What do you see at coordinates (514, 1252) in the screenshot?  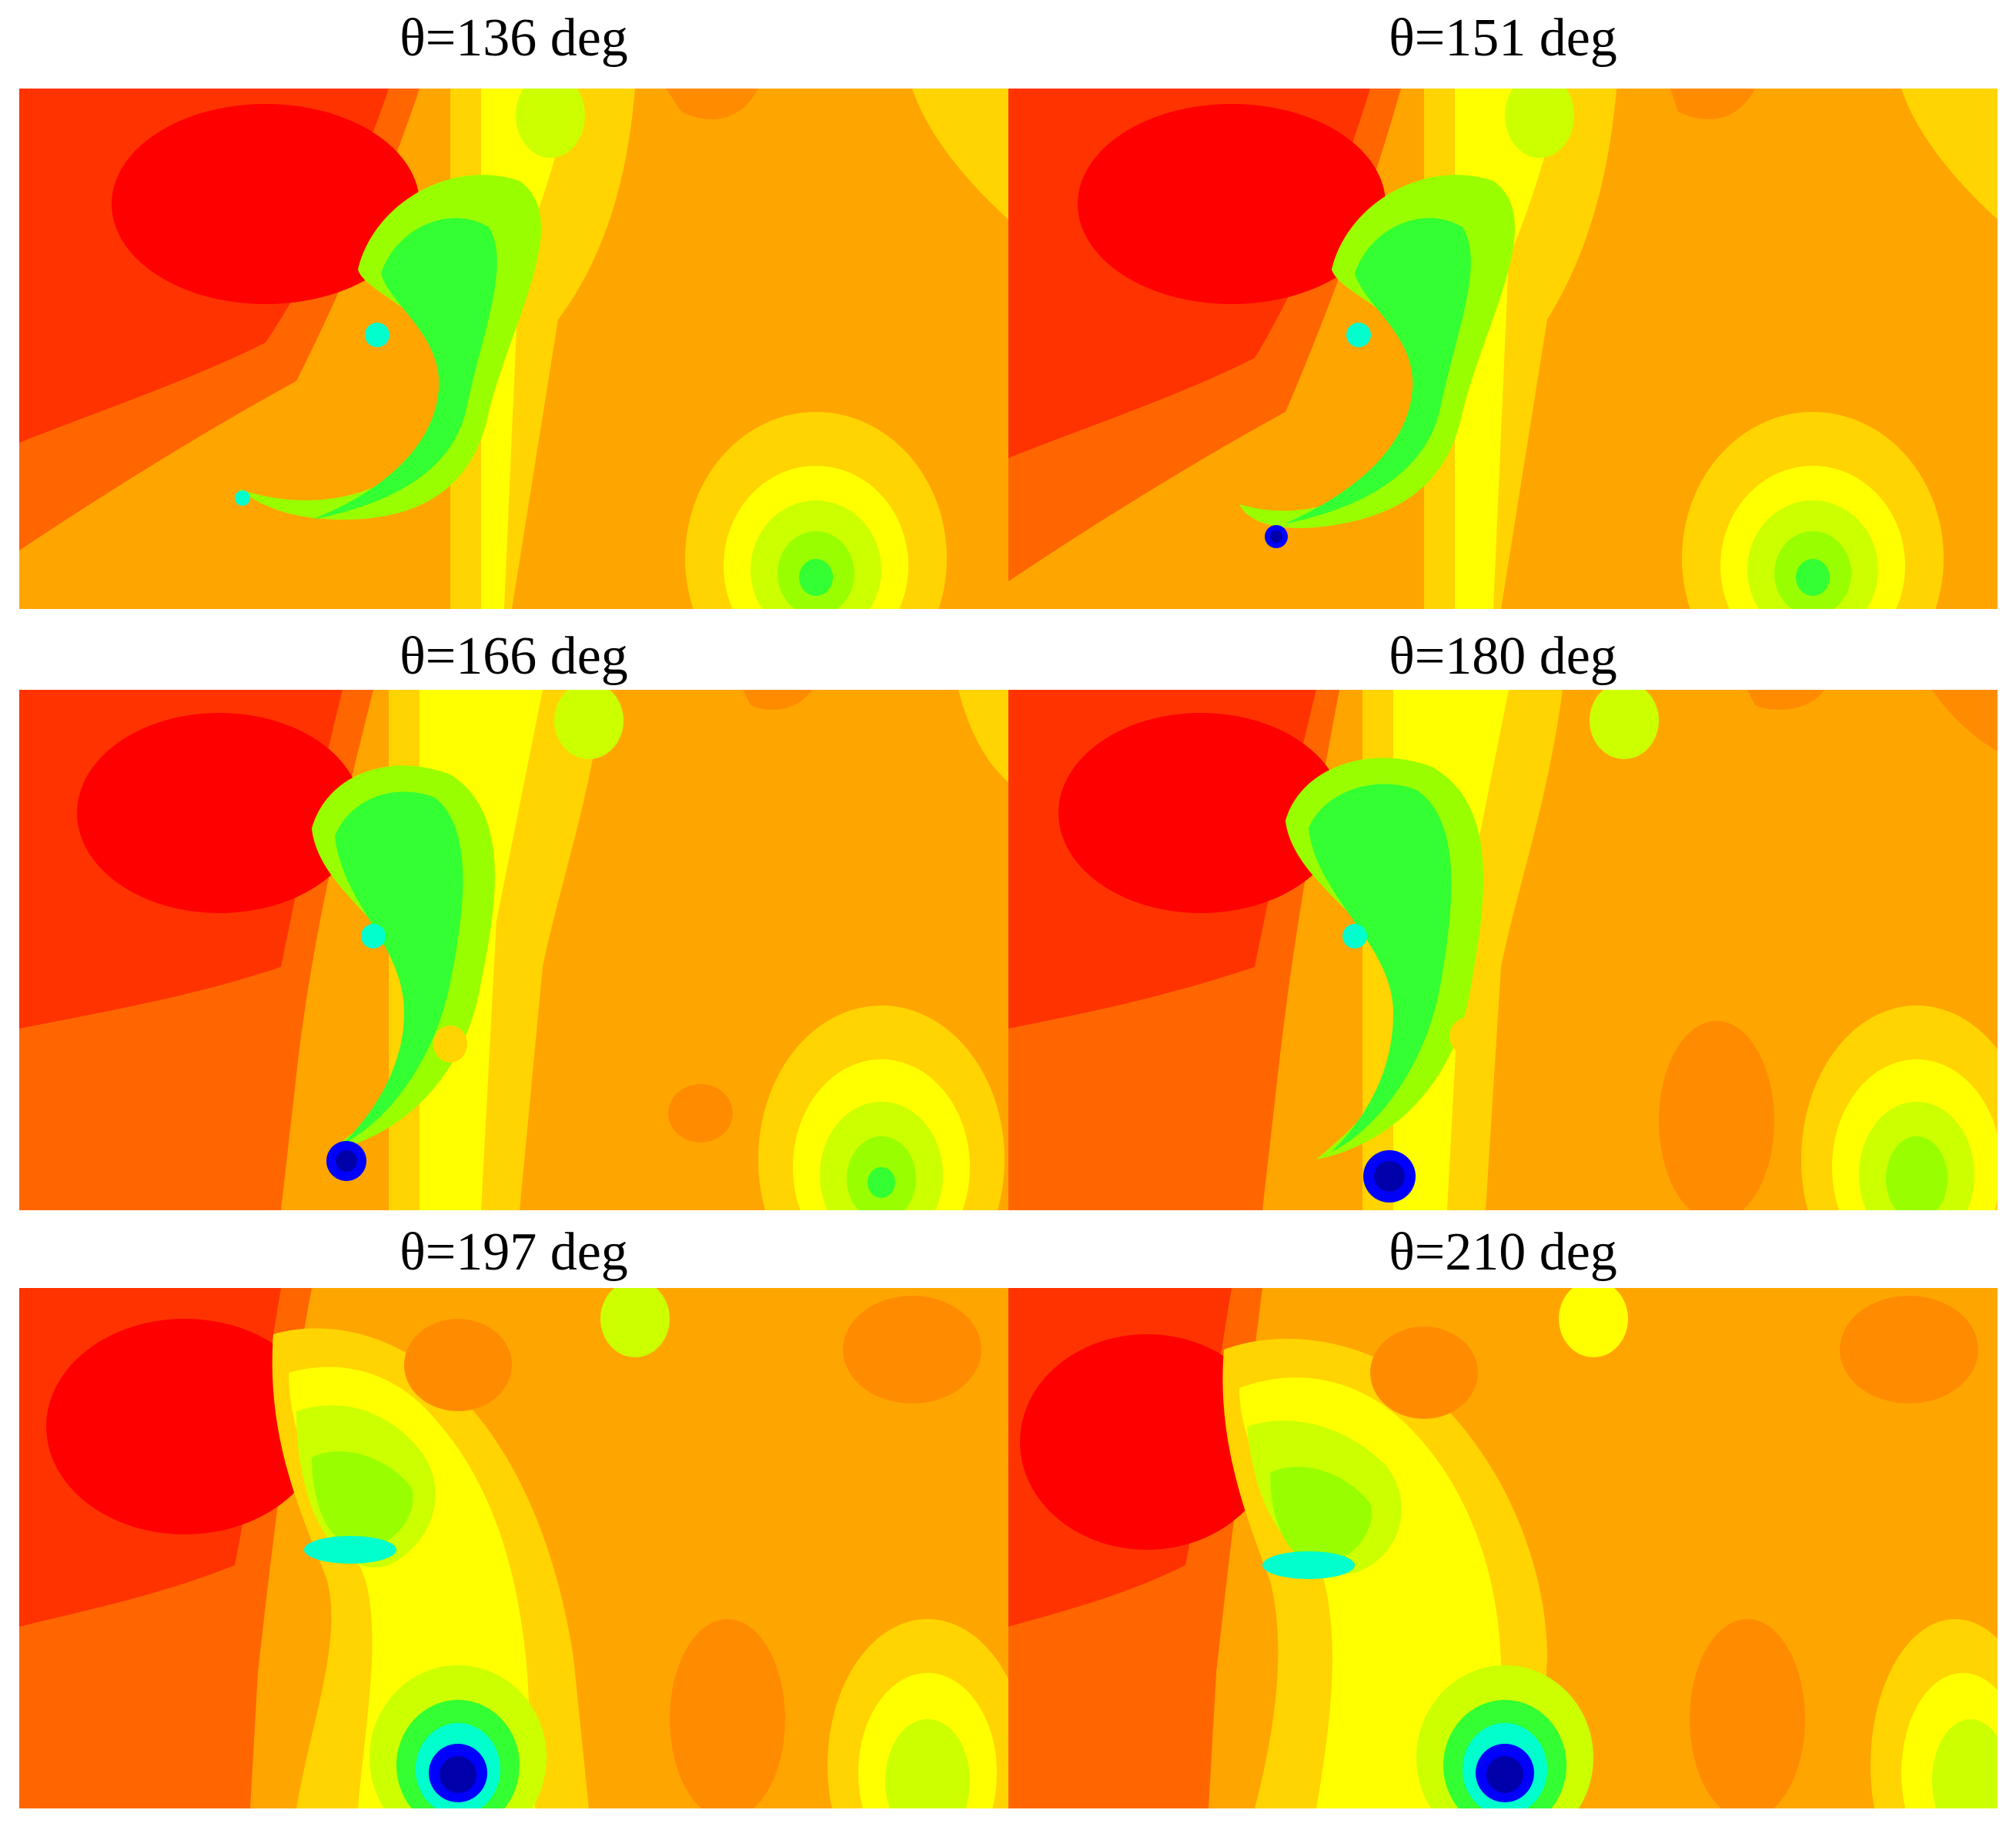 I see `panel-title-5: θ=197 deg` at bounding box center [514, 1252].